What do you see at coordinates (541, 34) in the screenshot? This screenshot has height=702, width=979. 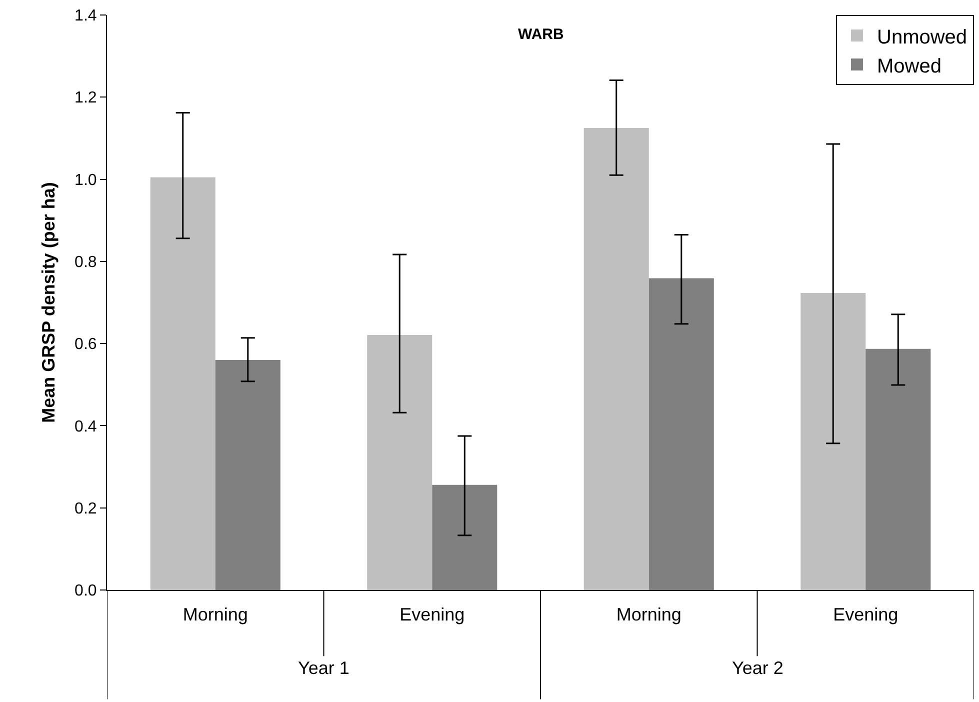 I see `text: WARB` at bounding box center [541, 34].